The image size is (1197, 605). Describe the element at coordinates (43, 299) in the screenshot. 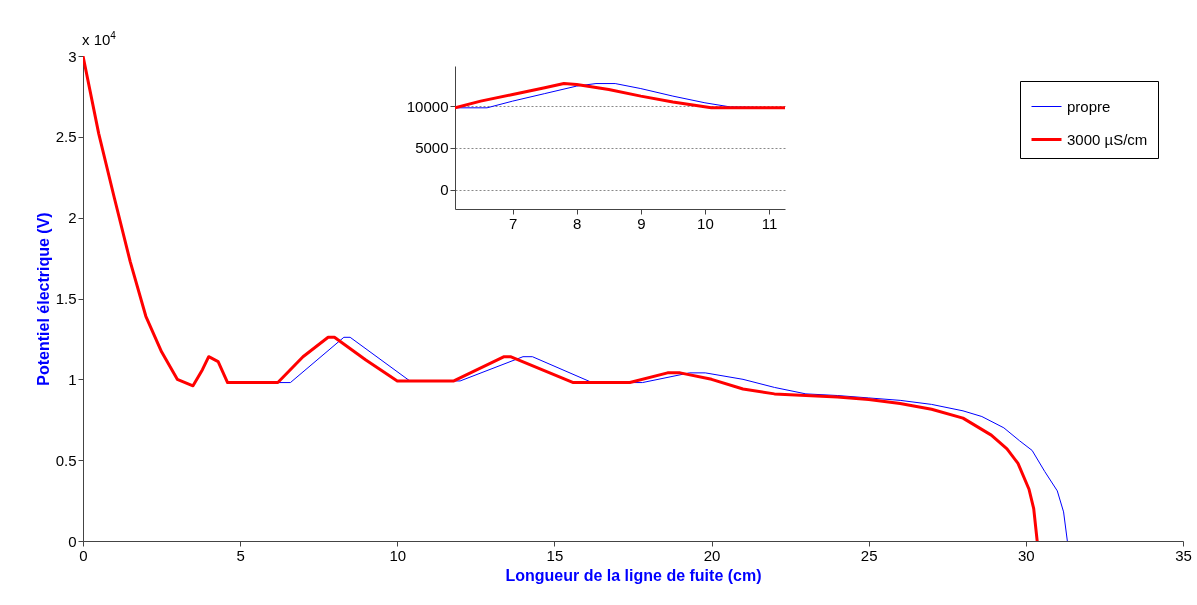

I see `y-axis-title: Potentiel électrique (V)` at that location.